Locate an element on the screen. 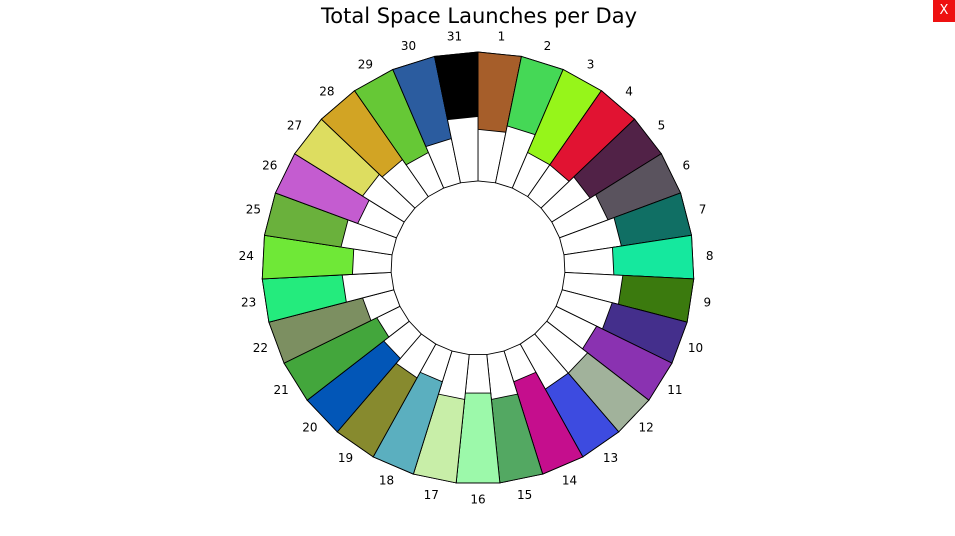 This screenshot has height=536, width=955. label-day-5: 5 is located at coordinates (662, 125).